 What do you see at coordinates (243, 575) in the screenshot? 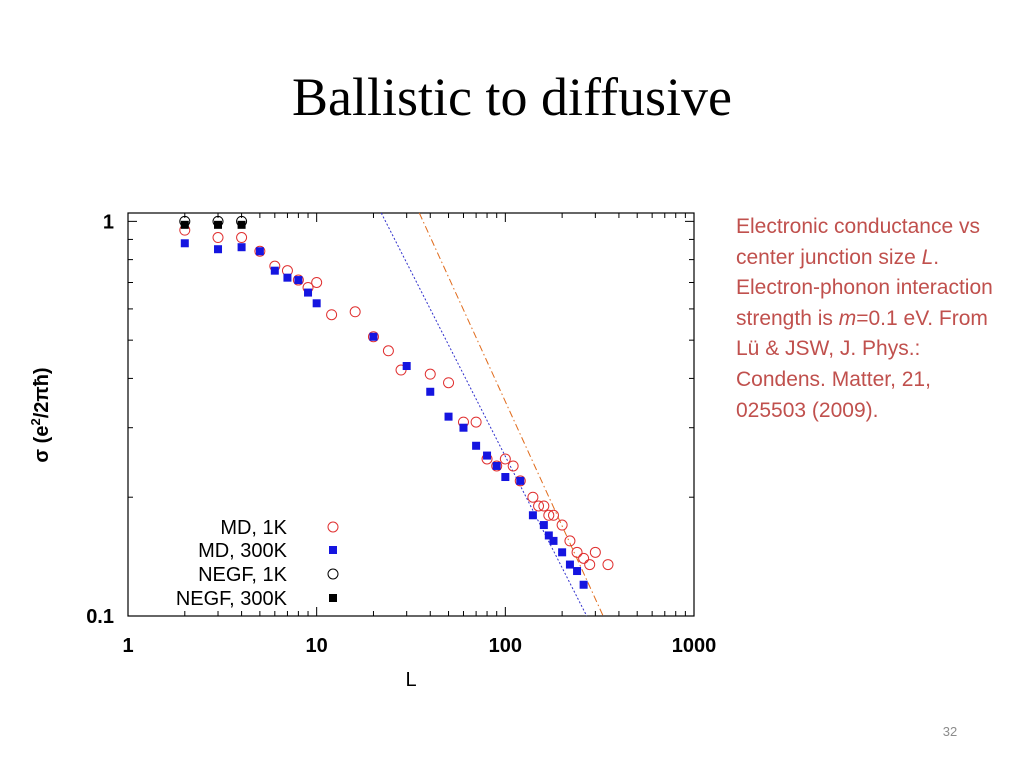
I see `legend-label: NEGF, 1K` at bounding box center [243, 575].